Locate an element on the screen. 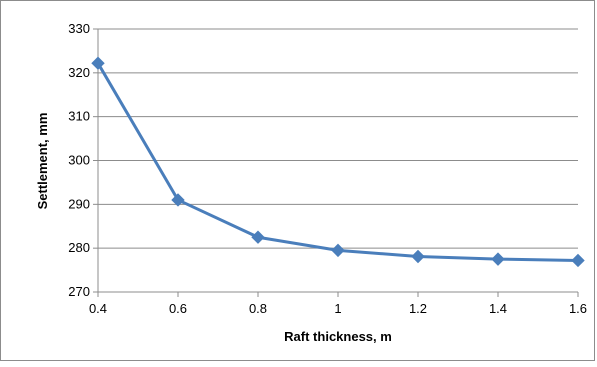 The height and width of the screenshot is (367, 597). y-tick-label: 320 is located at coordinates (79, 72).